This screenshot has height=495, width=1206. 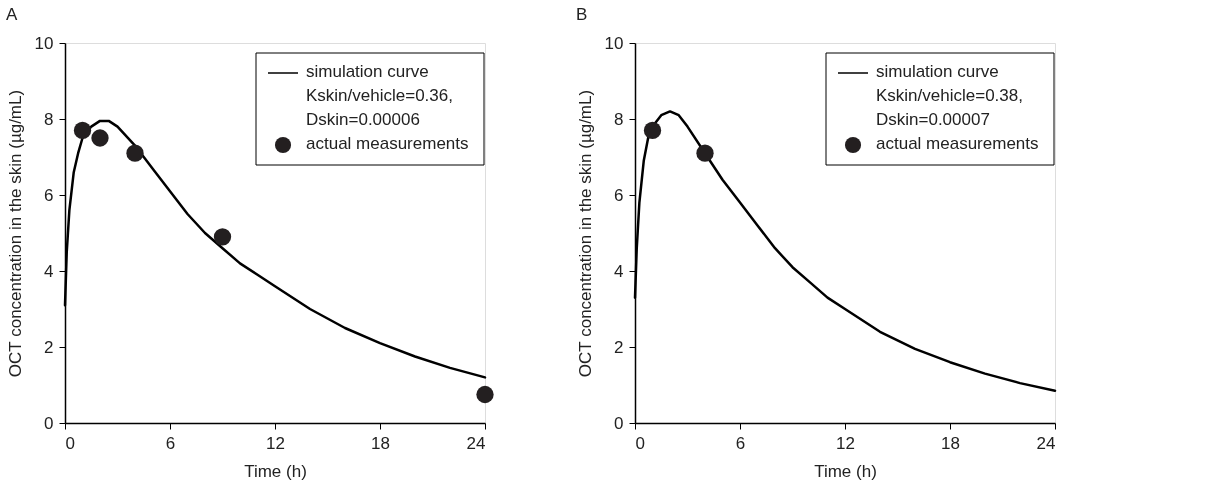 What do you see at coordinates (12, 14) in the screenshot?
I see `chart-title: A` at bounding box center [12, 14].